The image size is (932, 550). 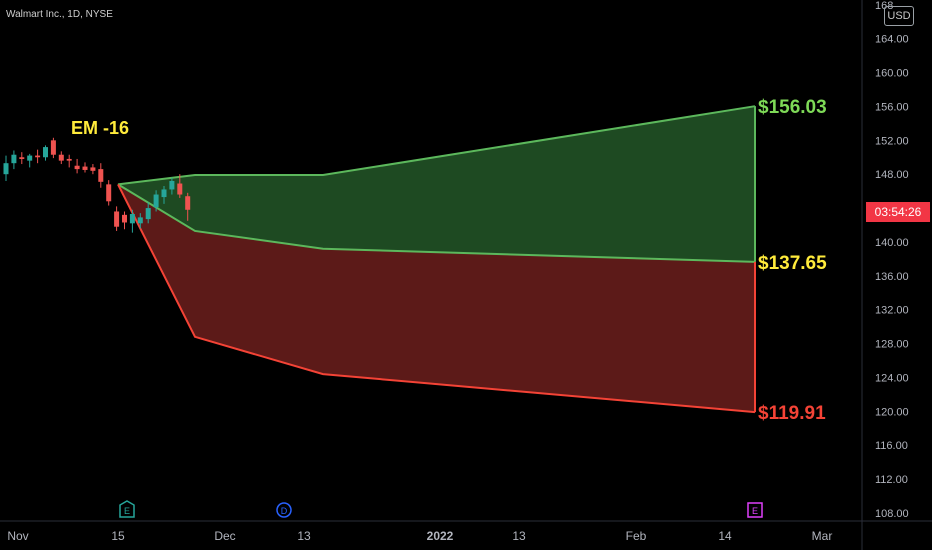 I want to click on y-tick-label: 132.00, so click(x=892, y=311).